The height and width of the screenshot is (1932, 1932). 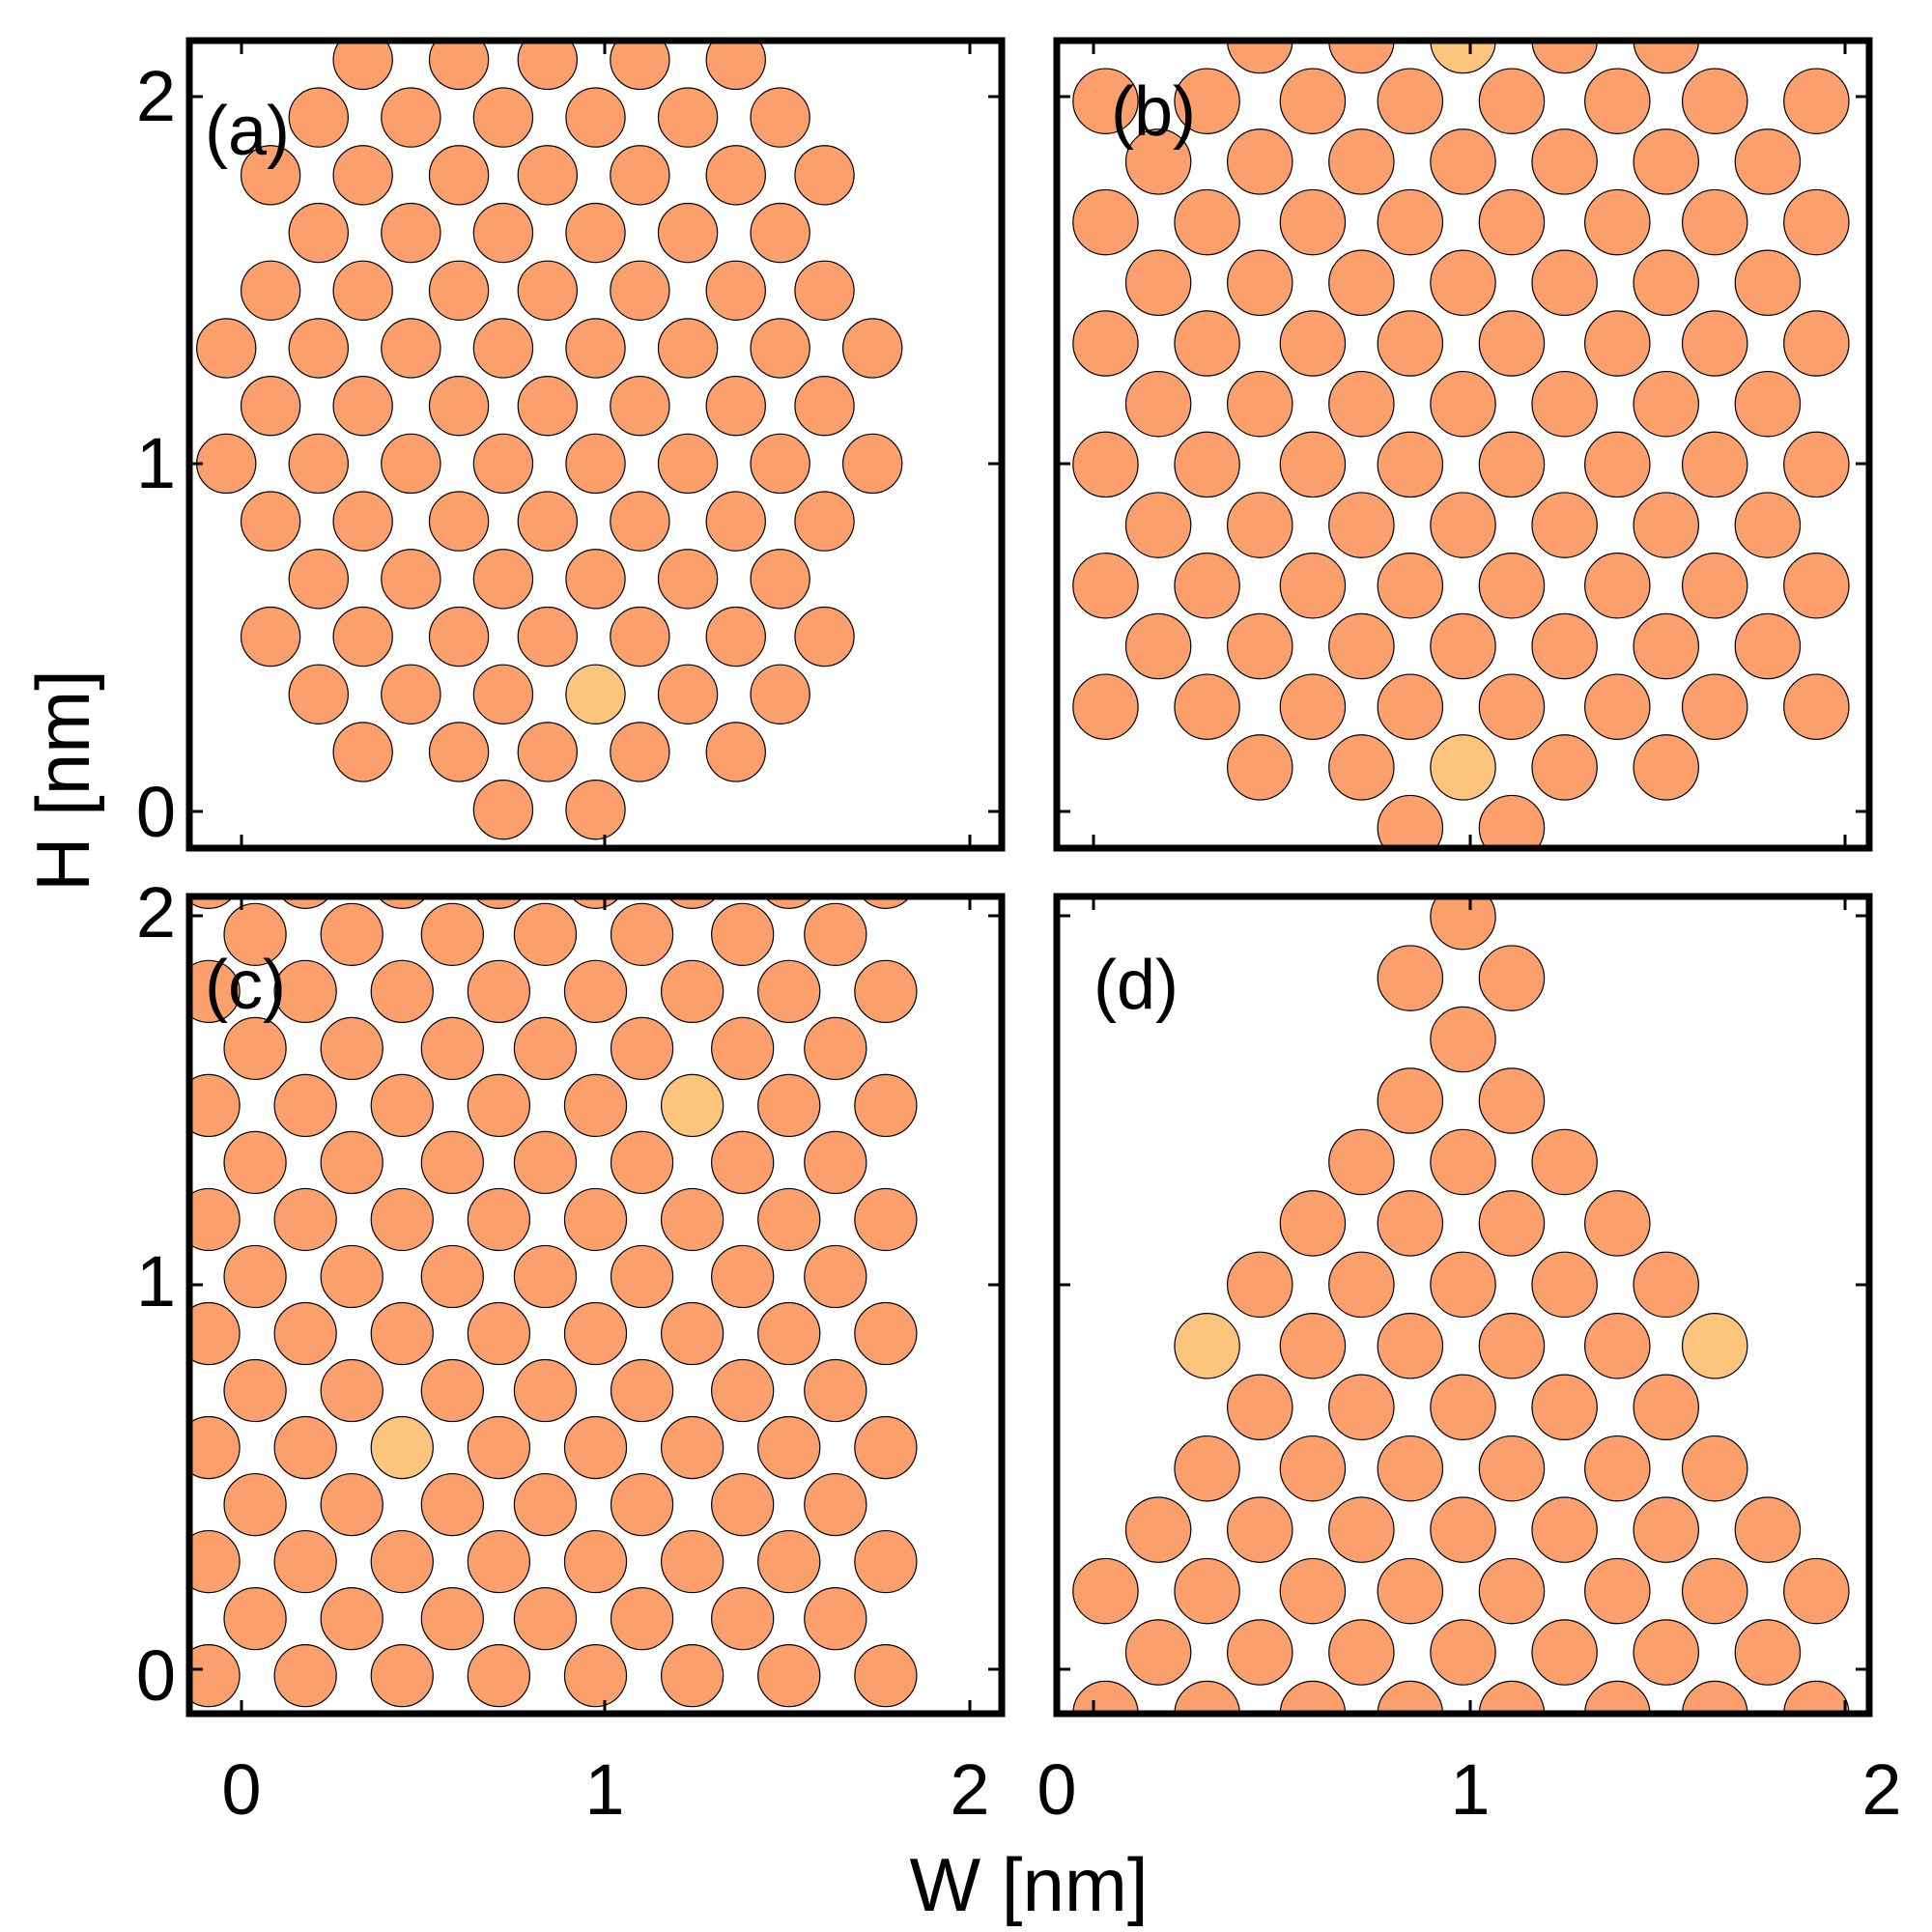 I want to click on x-tick-label-left-1: 1, so click(x=604, y=1789).